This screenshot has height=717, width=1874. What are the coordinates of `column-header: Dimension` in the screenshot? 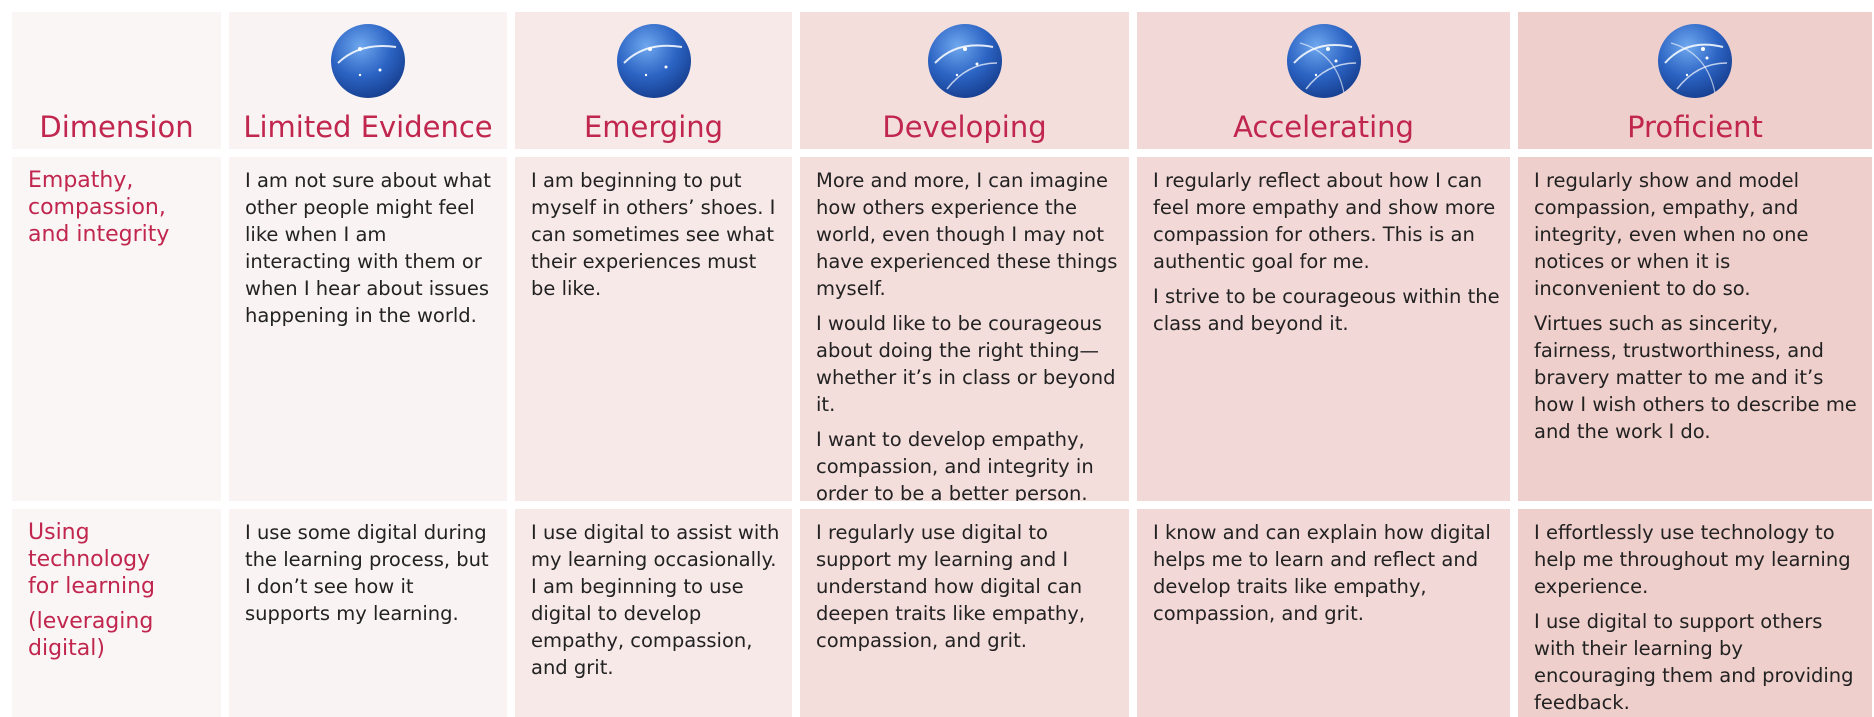 It's located at (116, 127).